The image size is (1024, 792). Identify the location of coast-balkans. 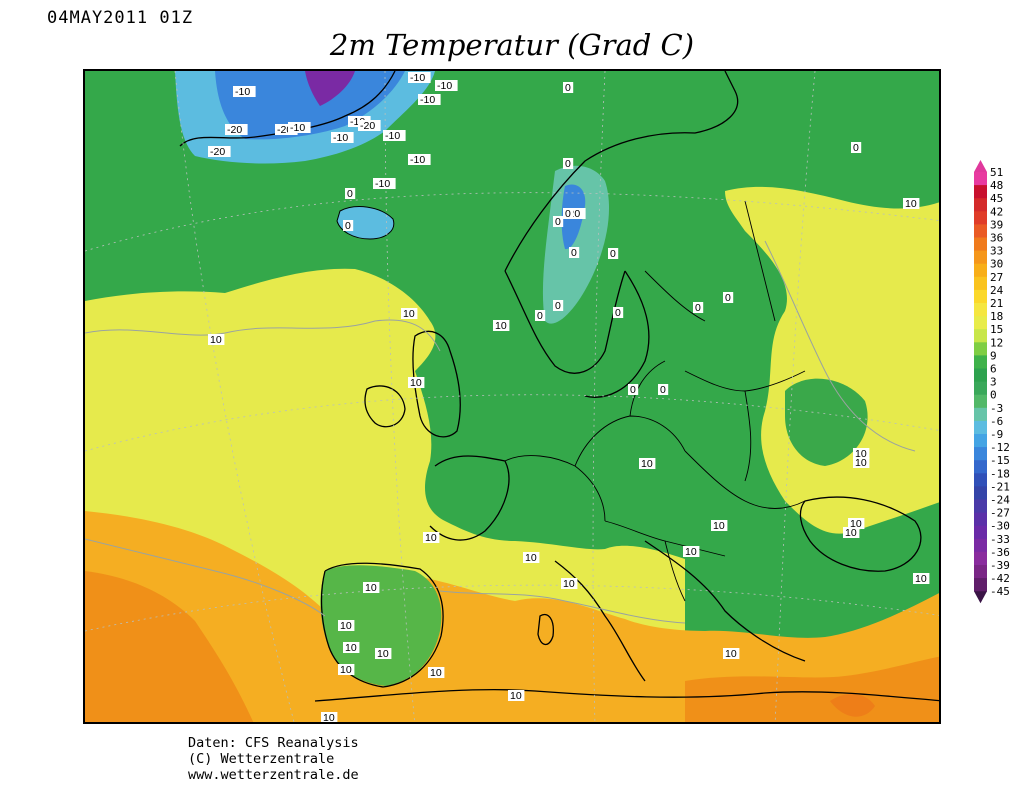
(725, 601).